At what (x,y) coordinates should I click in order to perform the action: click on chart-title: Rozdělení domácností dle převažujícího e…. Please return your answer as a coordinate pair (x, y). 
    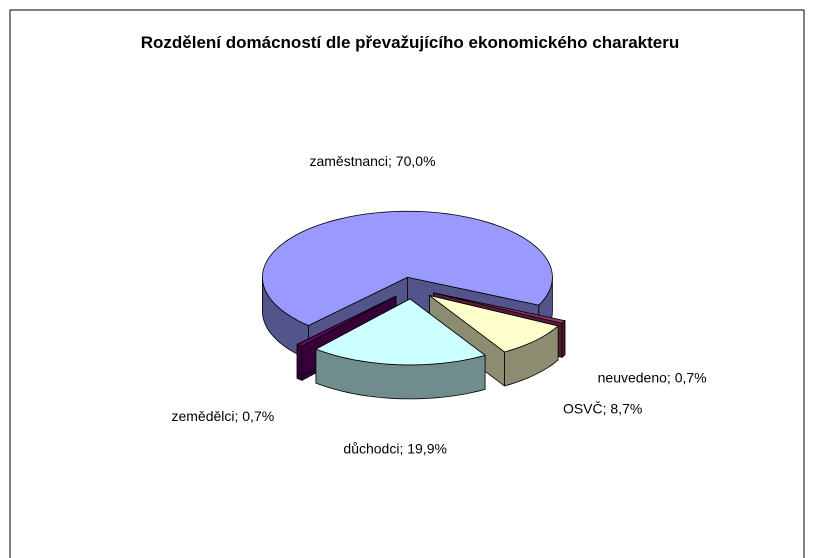
    Looking at the image, I should click on (410, 42).